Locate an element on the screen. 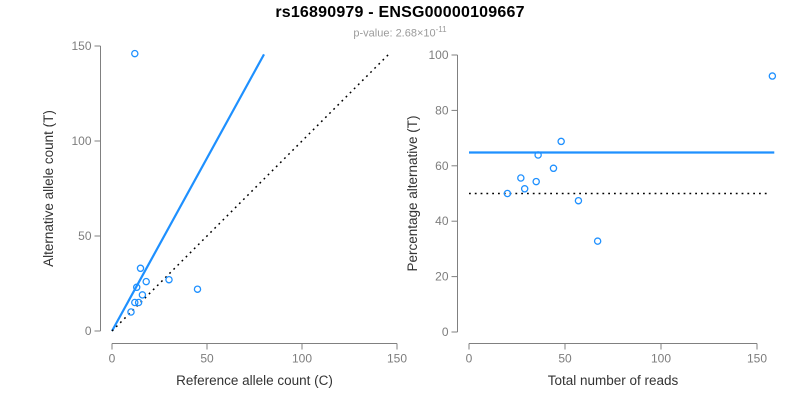 The width and height of the screenshot is (800, 400). figure-subtitle: p-value: 2.68×10-11 is located at coordinates (400, 32).